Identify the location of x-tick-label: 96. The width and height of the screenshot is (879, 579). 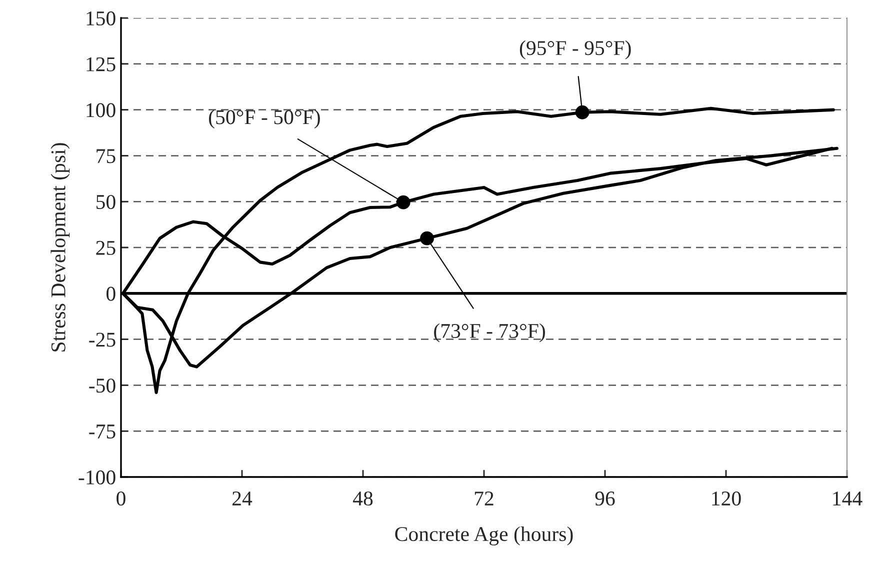
(605, 499).